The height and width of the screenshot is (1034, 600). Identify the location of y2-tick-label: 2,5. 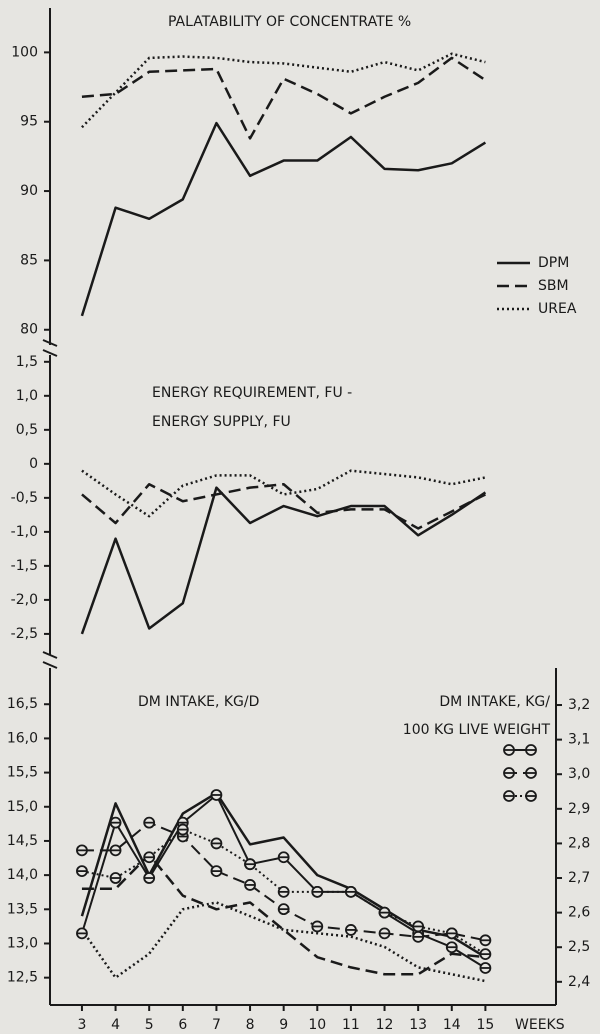
(579, 947).